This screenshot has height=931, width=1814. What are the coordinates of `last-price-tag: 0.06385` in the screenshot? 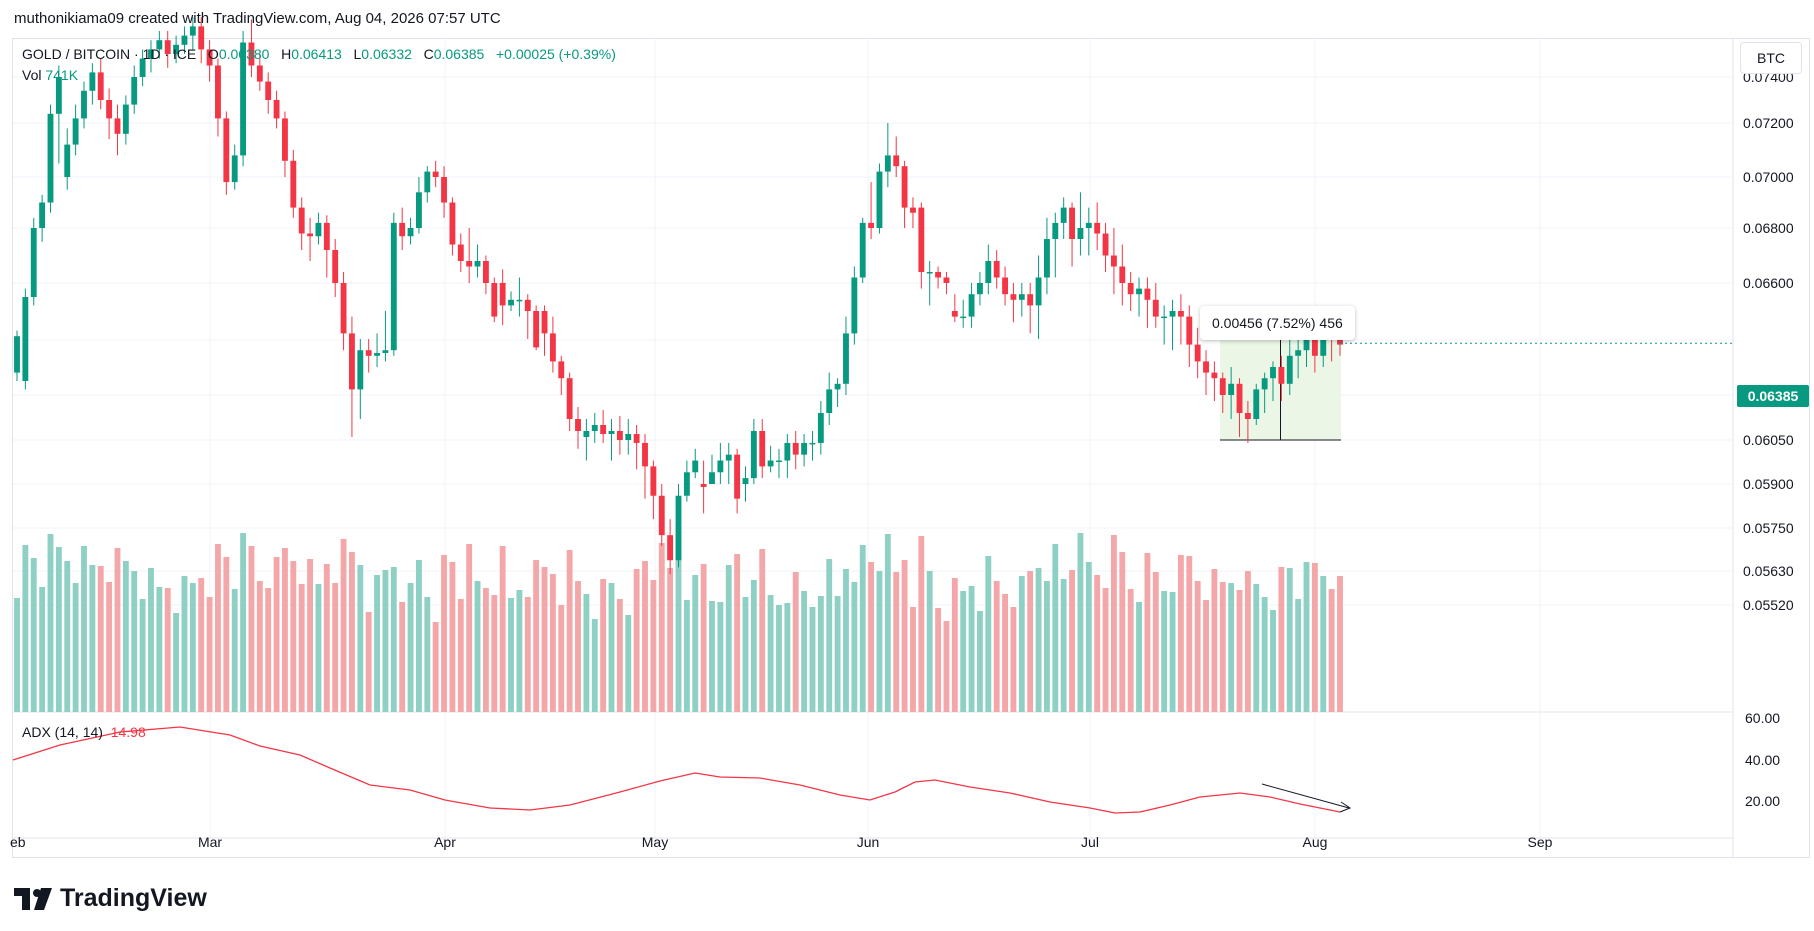 It's located at (1773, 396).